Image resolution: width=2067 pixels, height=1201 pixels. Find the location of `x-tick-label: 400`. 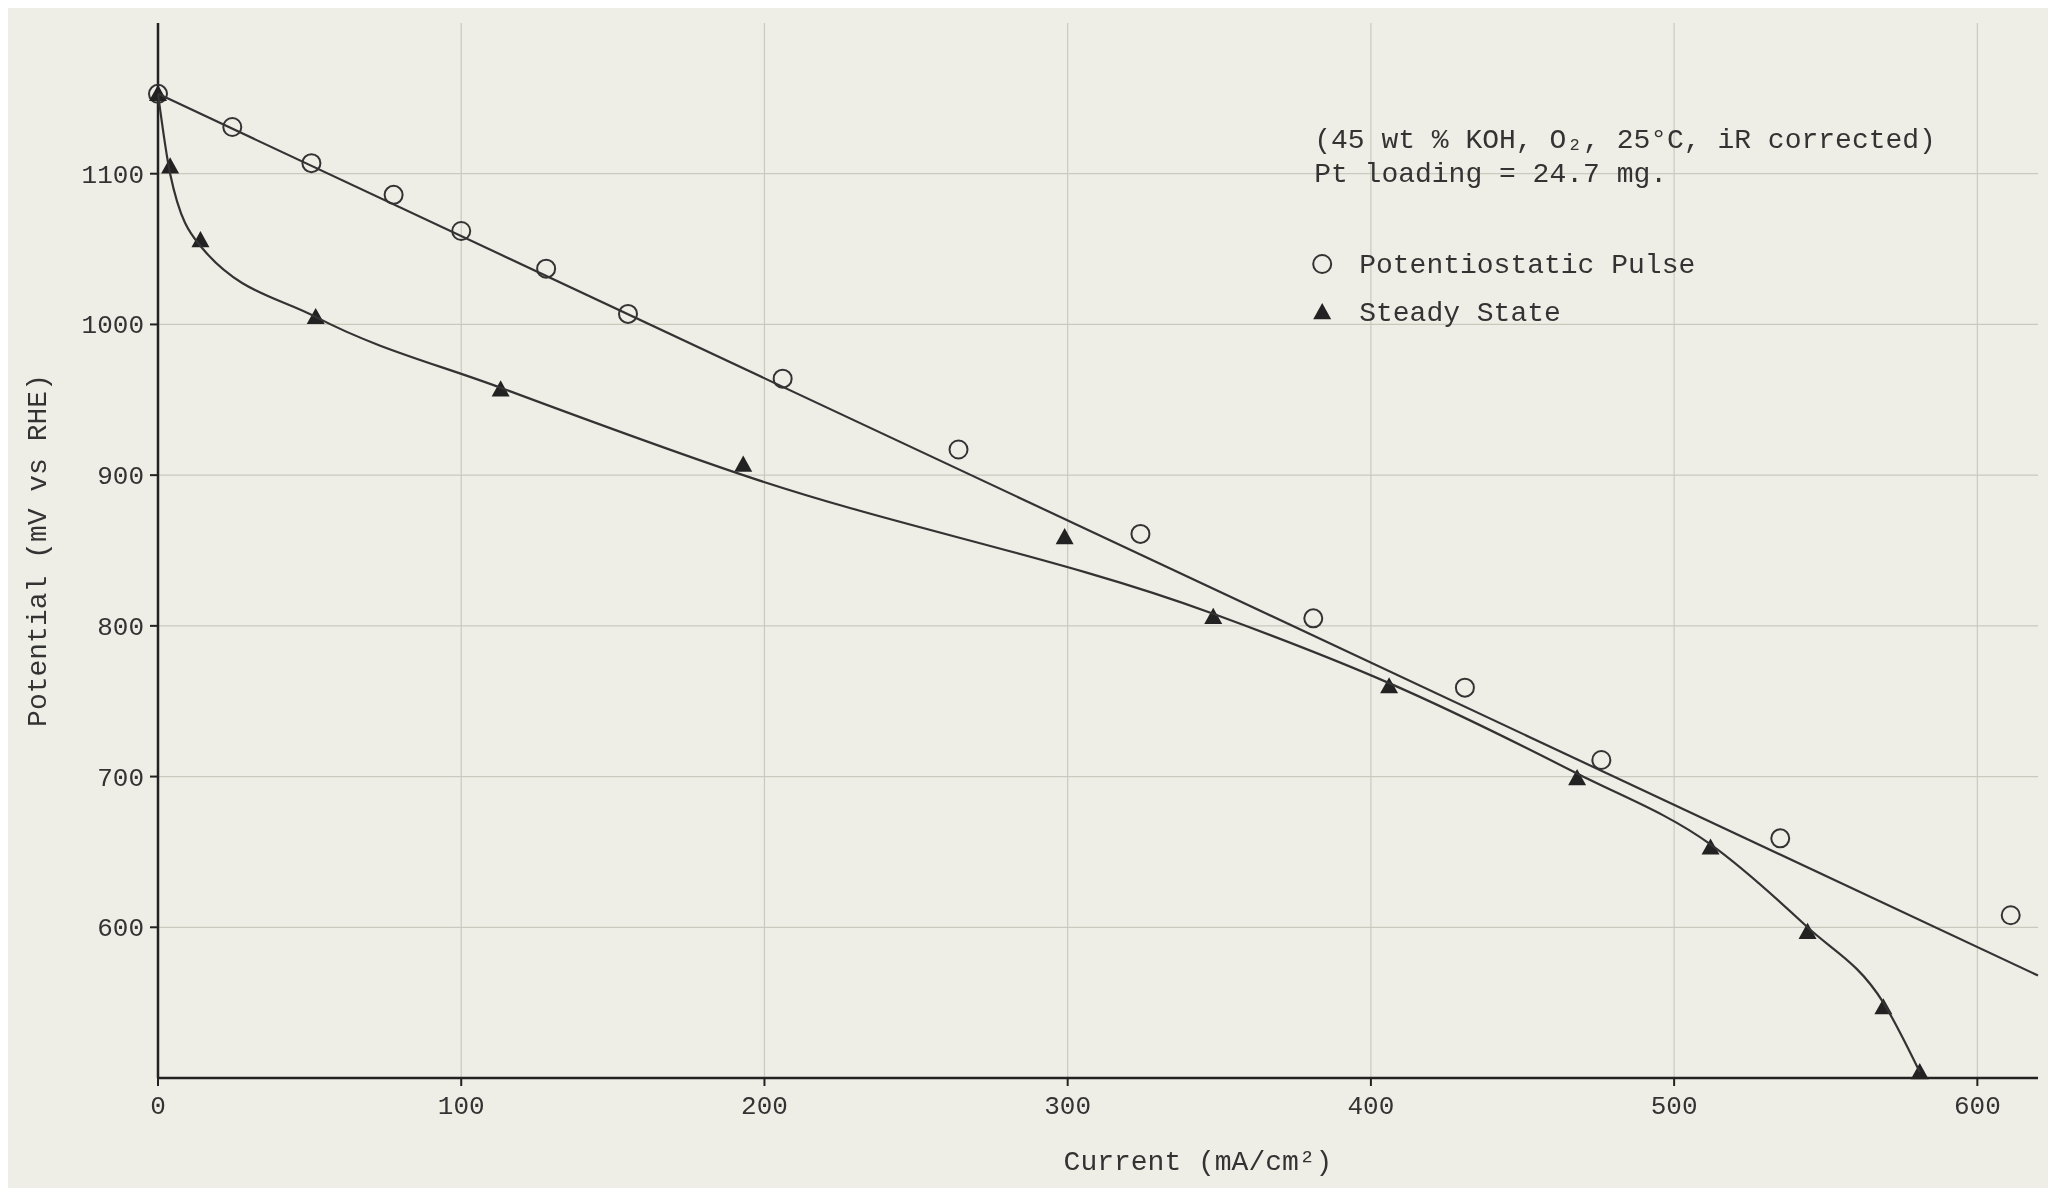

x-tick-label: 400 is located at coordinates (1371, 1107).